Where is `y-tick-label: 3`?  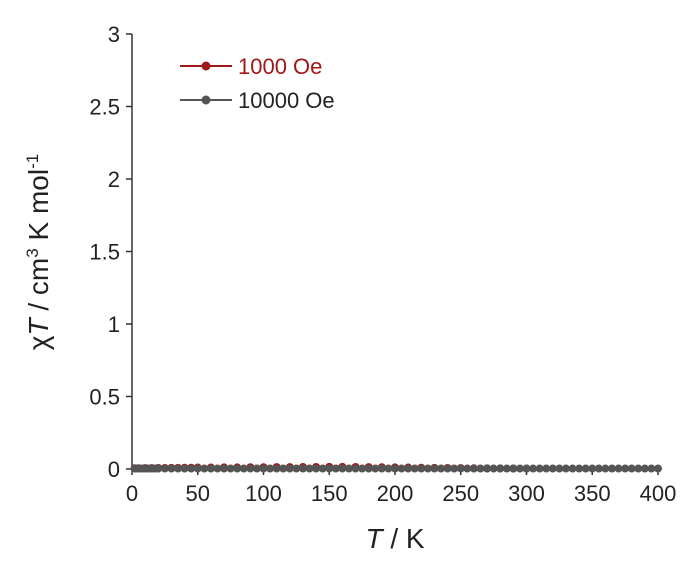
y-tick-label: 3 is located at coordinates (114, 34).